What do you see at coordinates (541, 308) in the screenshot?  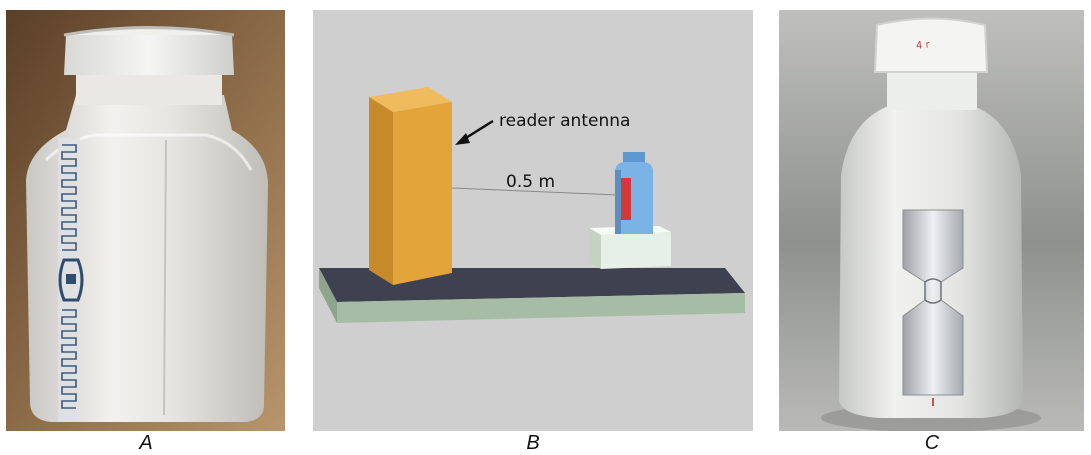 I see `base-platform-front` at bounding box center [541, 308].